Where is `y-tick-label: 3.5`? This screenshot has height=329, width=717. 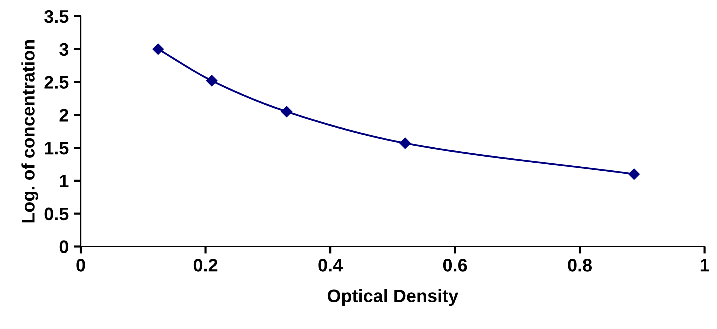
y-tick-label: 3.5 is located at coordinates (56, 17).